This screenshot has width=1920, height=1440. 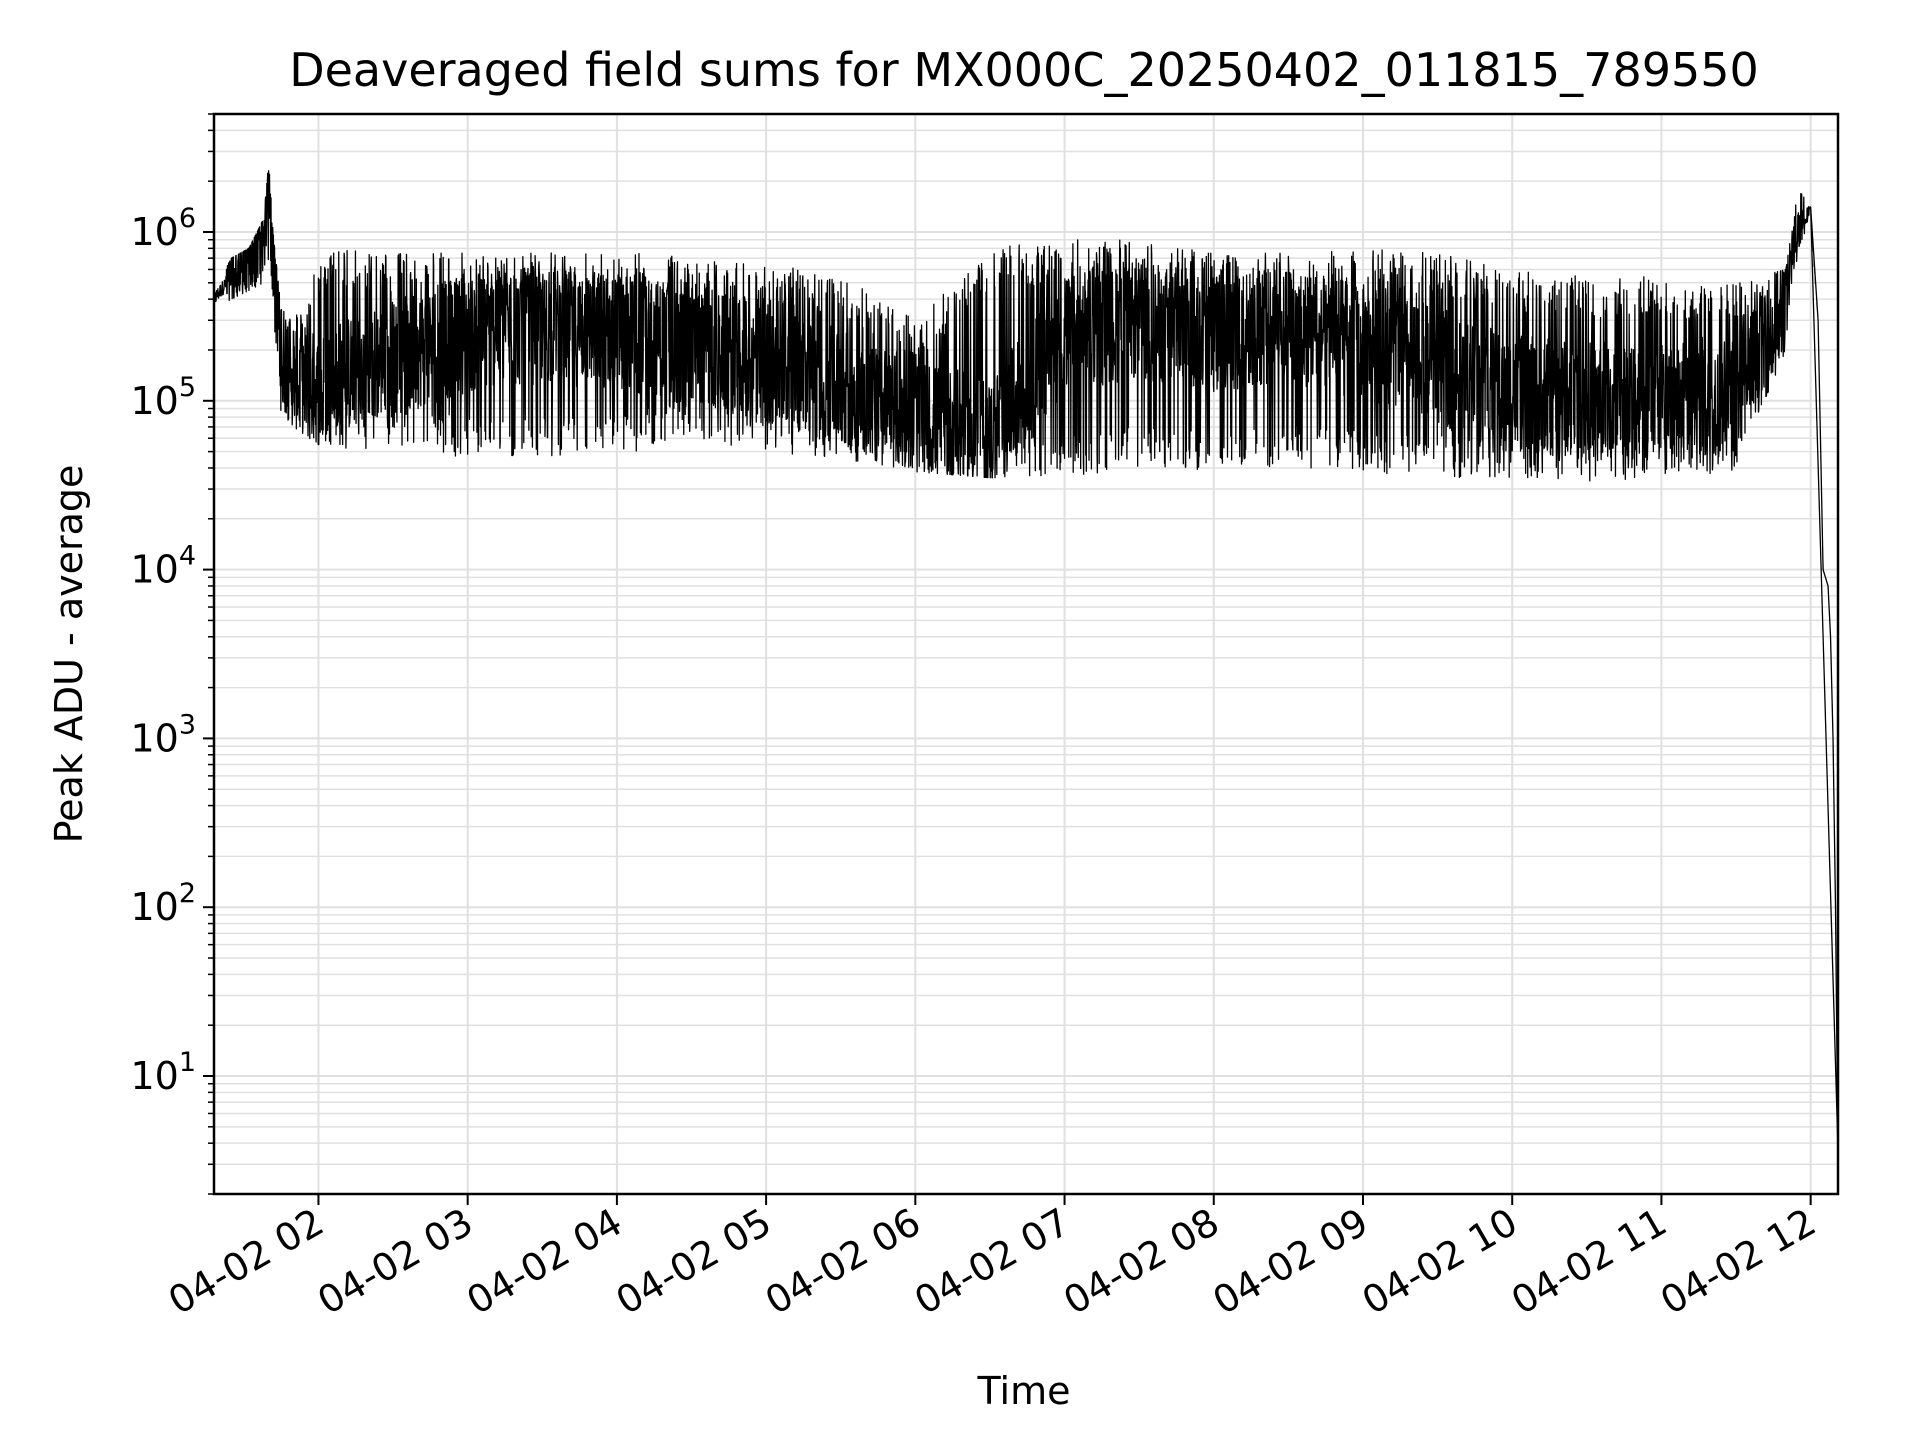 What do you see at coordinates (187, 724) in the screenshot?
I see `y-tick-exponent: 3` at bounding box center [187, 724].